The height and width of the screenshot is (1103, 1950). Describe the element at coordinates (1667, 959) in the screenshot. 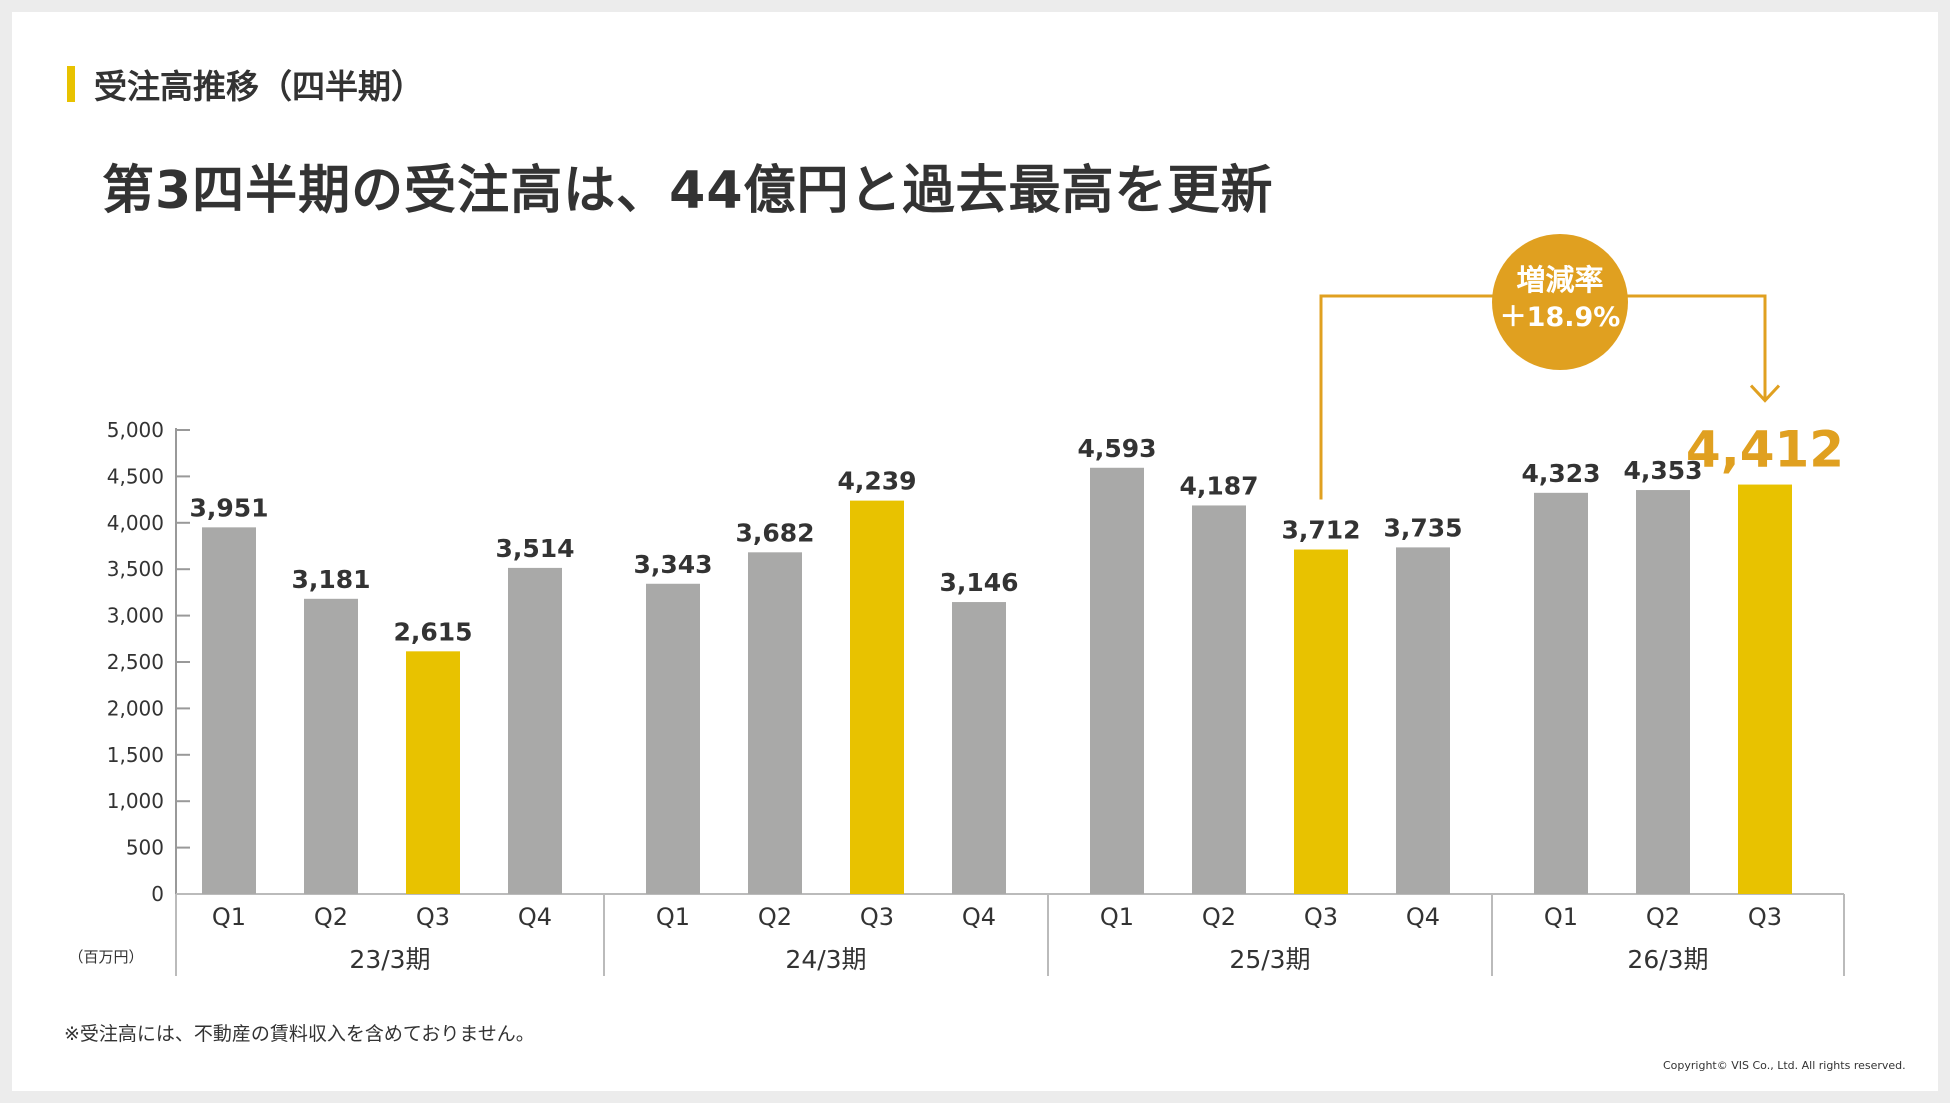

I see `x-group-label: 26/3期` at that location.